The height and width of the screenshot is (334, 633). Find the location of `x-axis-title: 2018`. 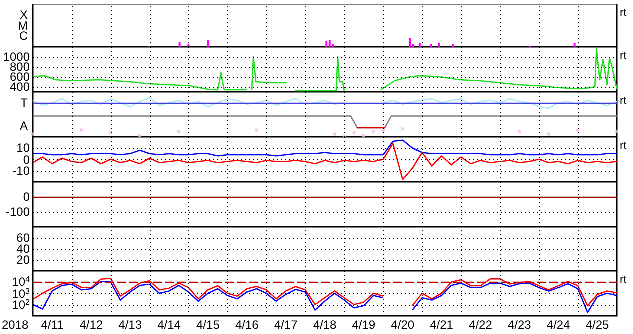

x-axis-title: 2018 is located at coordinates (15, 325).